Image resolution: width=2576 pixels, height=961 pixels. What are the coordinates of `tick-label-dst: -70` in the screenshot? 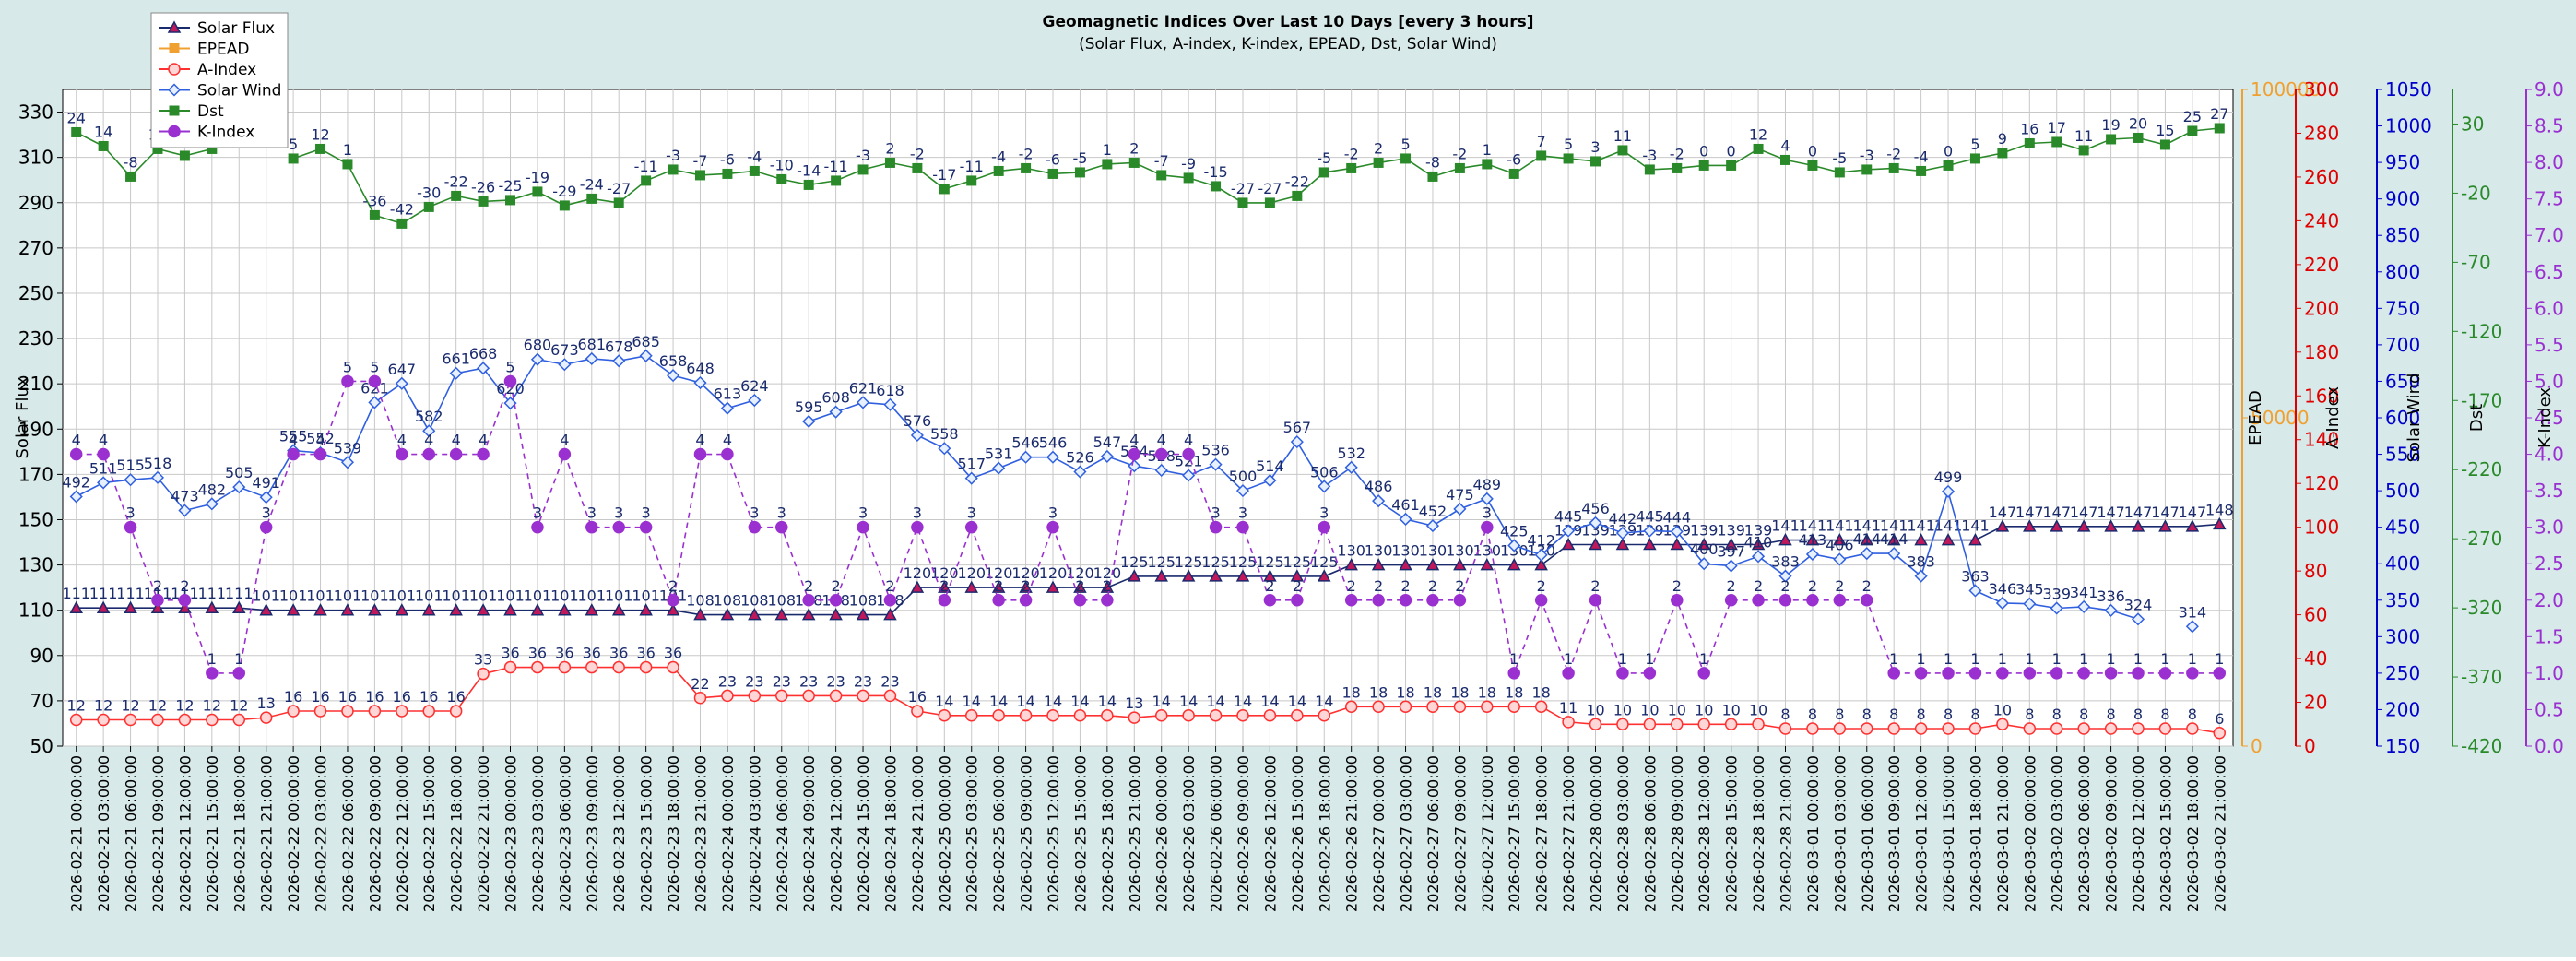 It's located at (2476, 262).